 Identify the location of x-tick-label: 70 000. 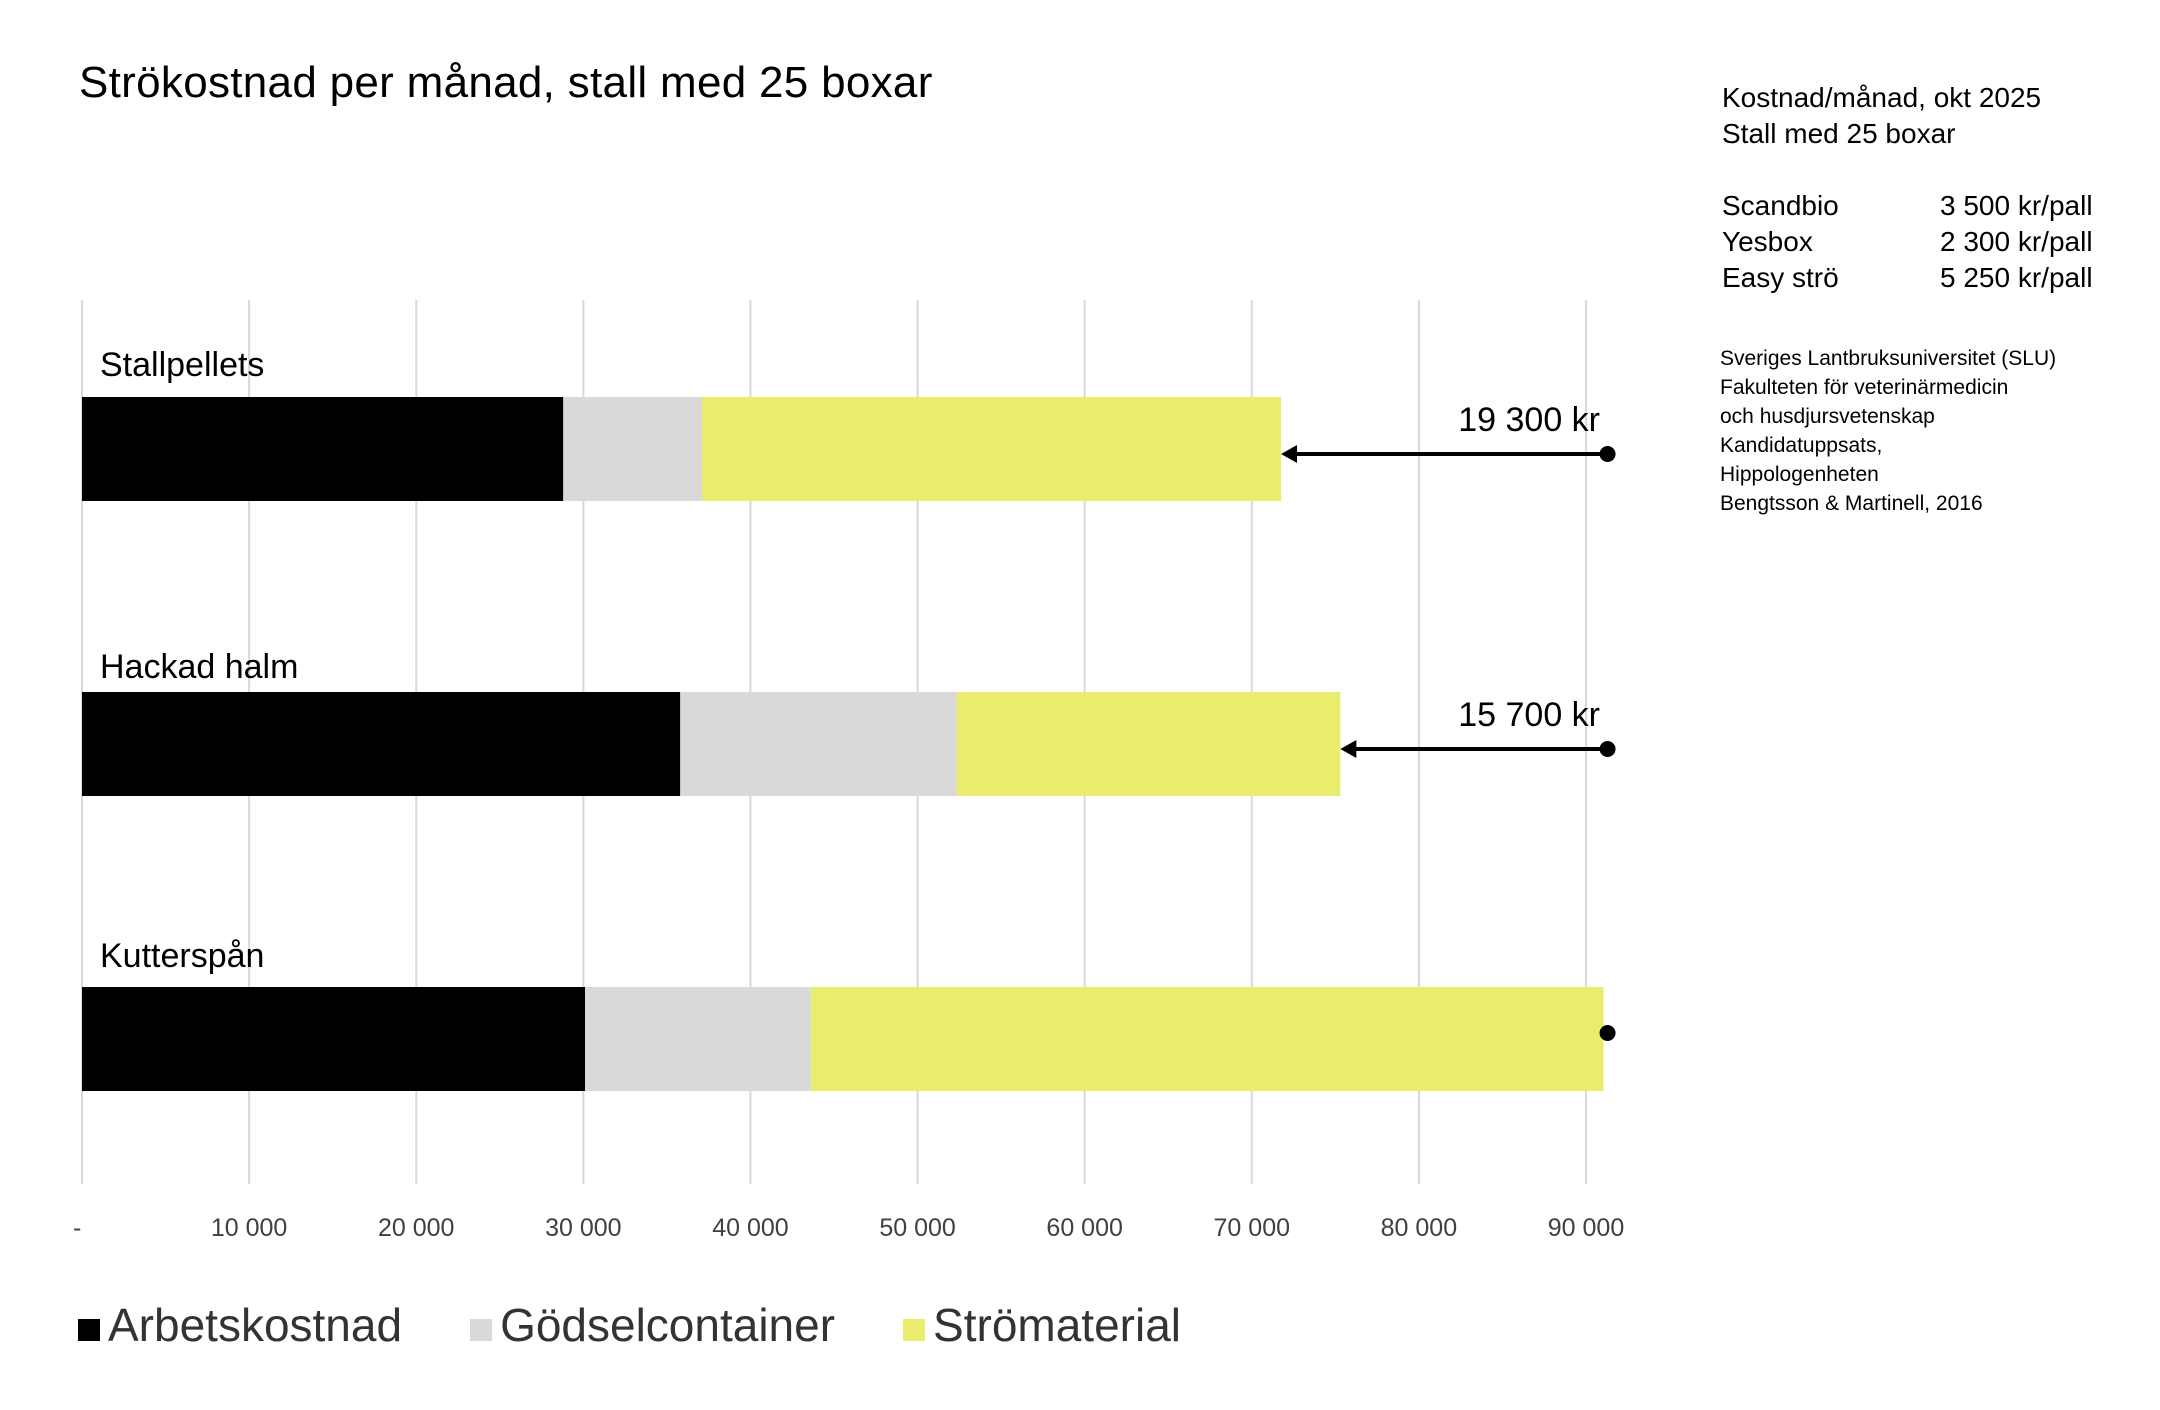
(1252, 1228).